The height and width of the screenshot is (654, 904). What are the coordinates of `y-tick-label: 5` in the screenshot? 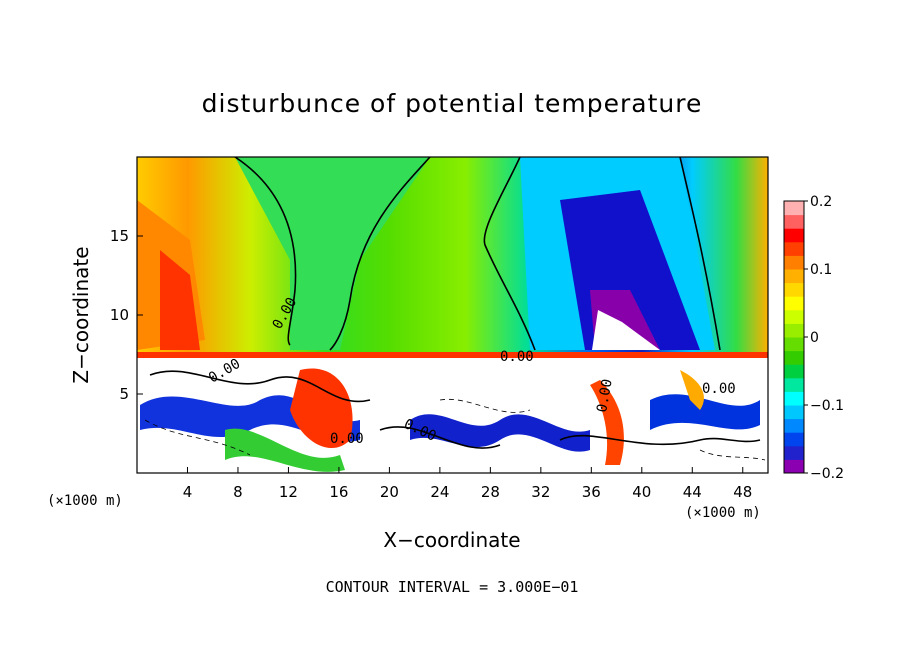 It's located at (124, 394).